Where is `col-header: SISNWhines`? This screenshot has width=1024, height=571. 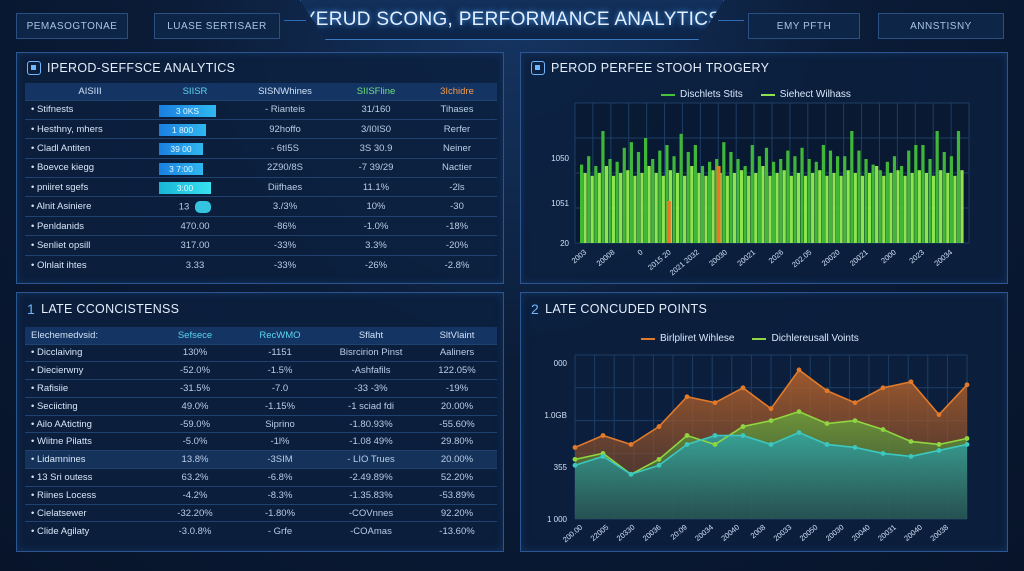 col-header: SISNWhines is located at coordinates (285, 91).